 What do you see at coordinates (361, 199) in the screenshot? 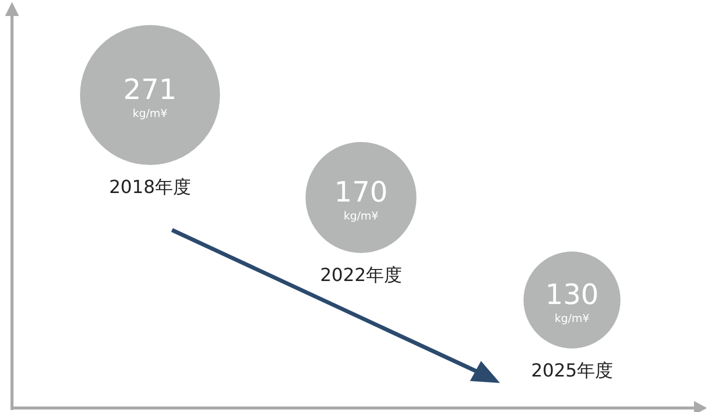
I see `data-label: 170 kg/m¥` at bounding box center [361, 199].